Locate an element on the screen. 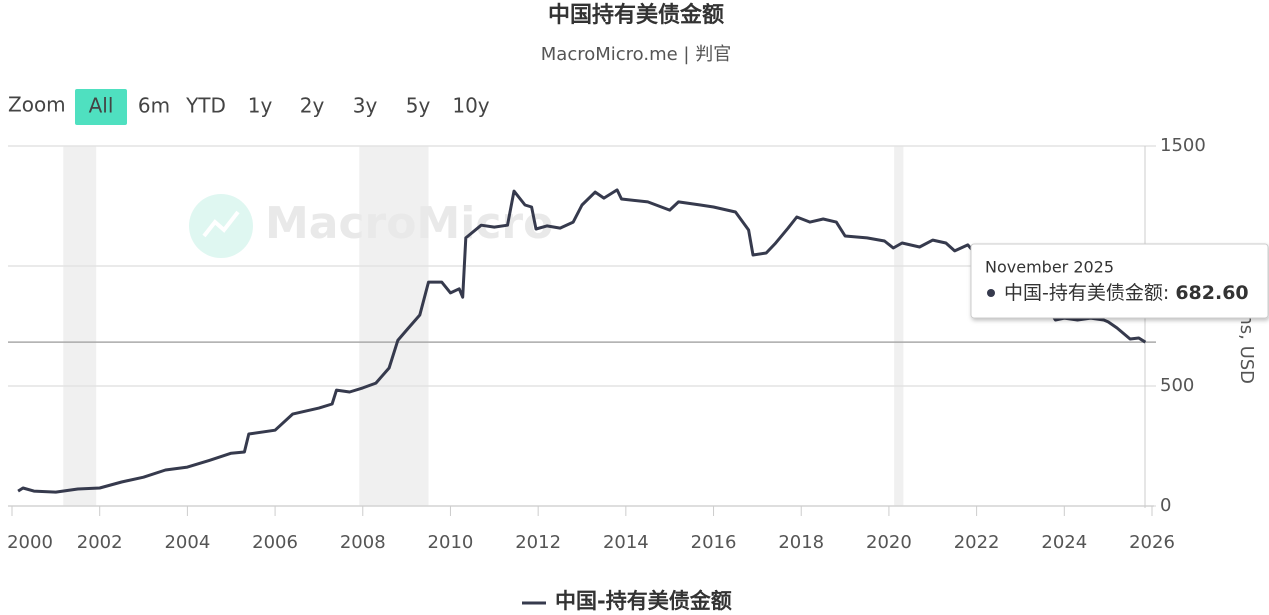 Image resolution: width=1269 pixels, height=615 pixels. tooltip: November 2025 中国-持有美债金额: 682.60 is located at coordinates (1119, 281).